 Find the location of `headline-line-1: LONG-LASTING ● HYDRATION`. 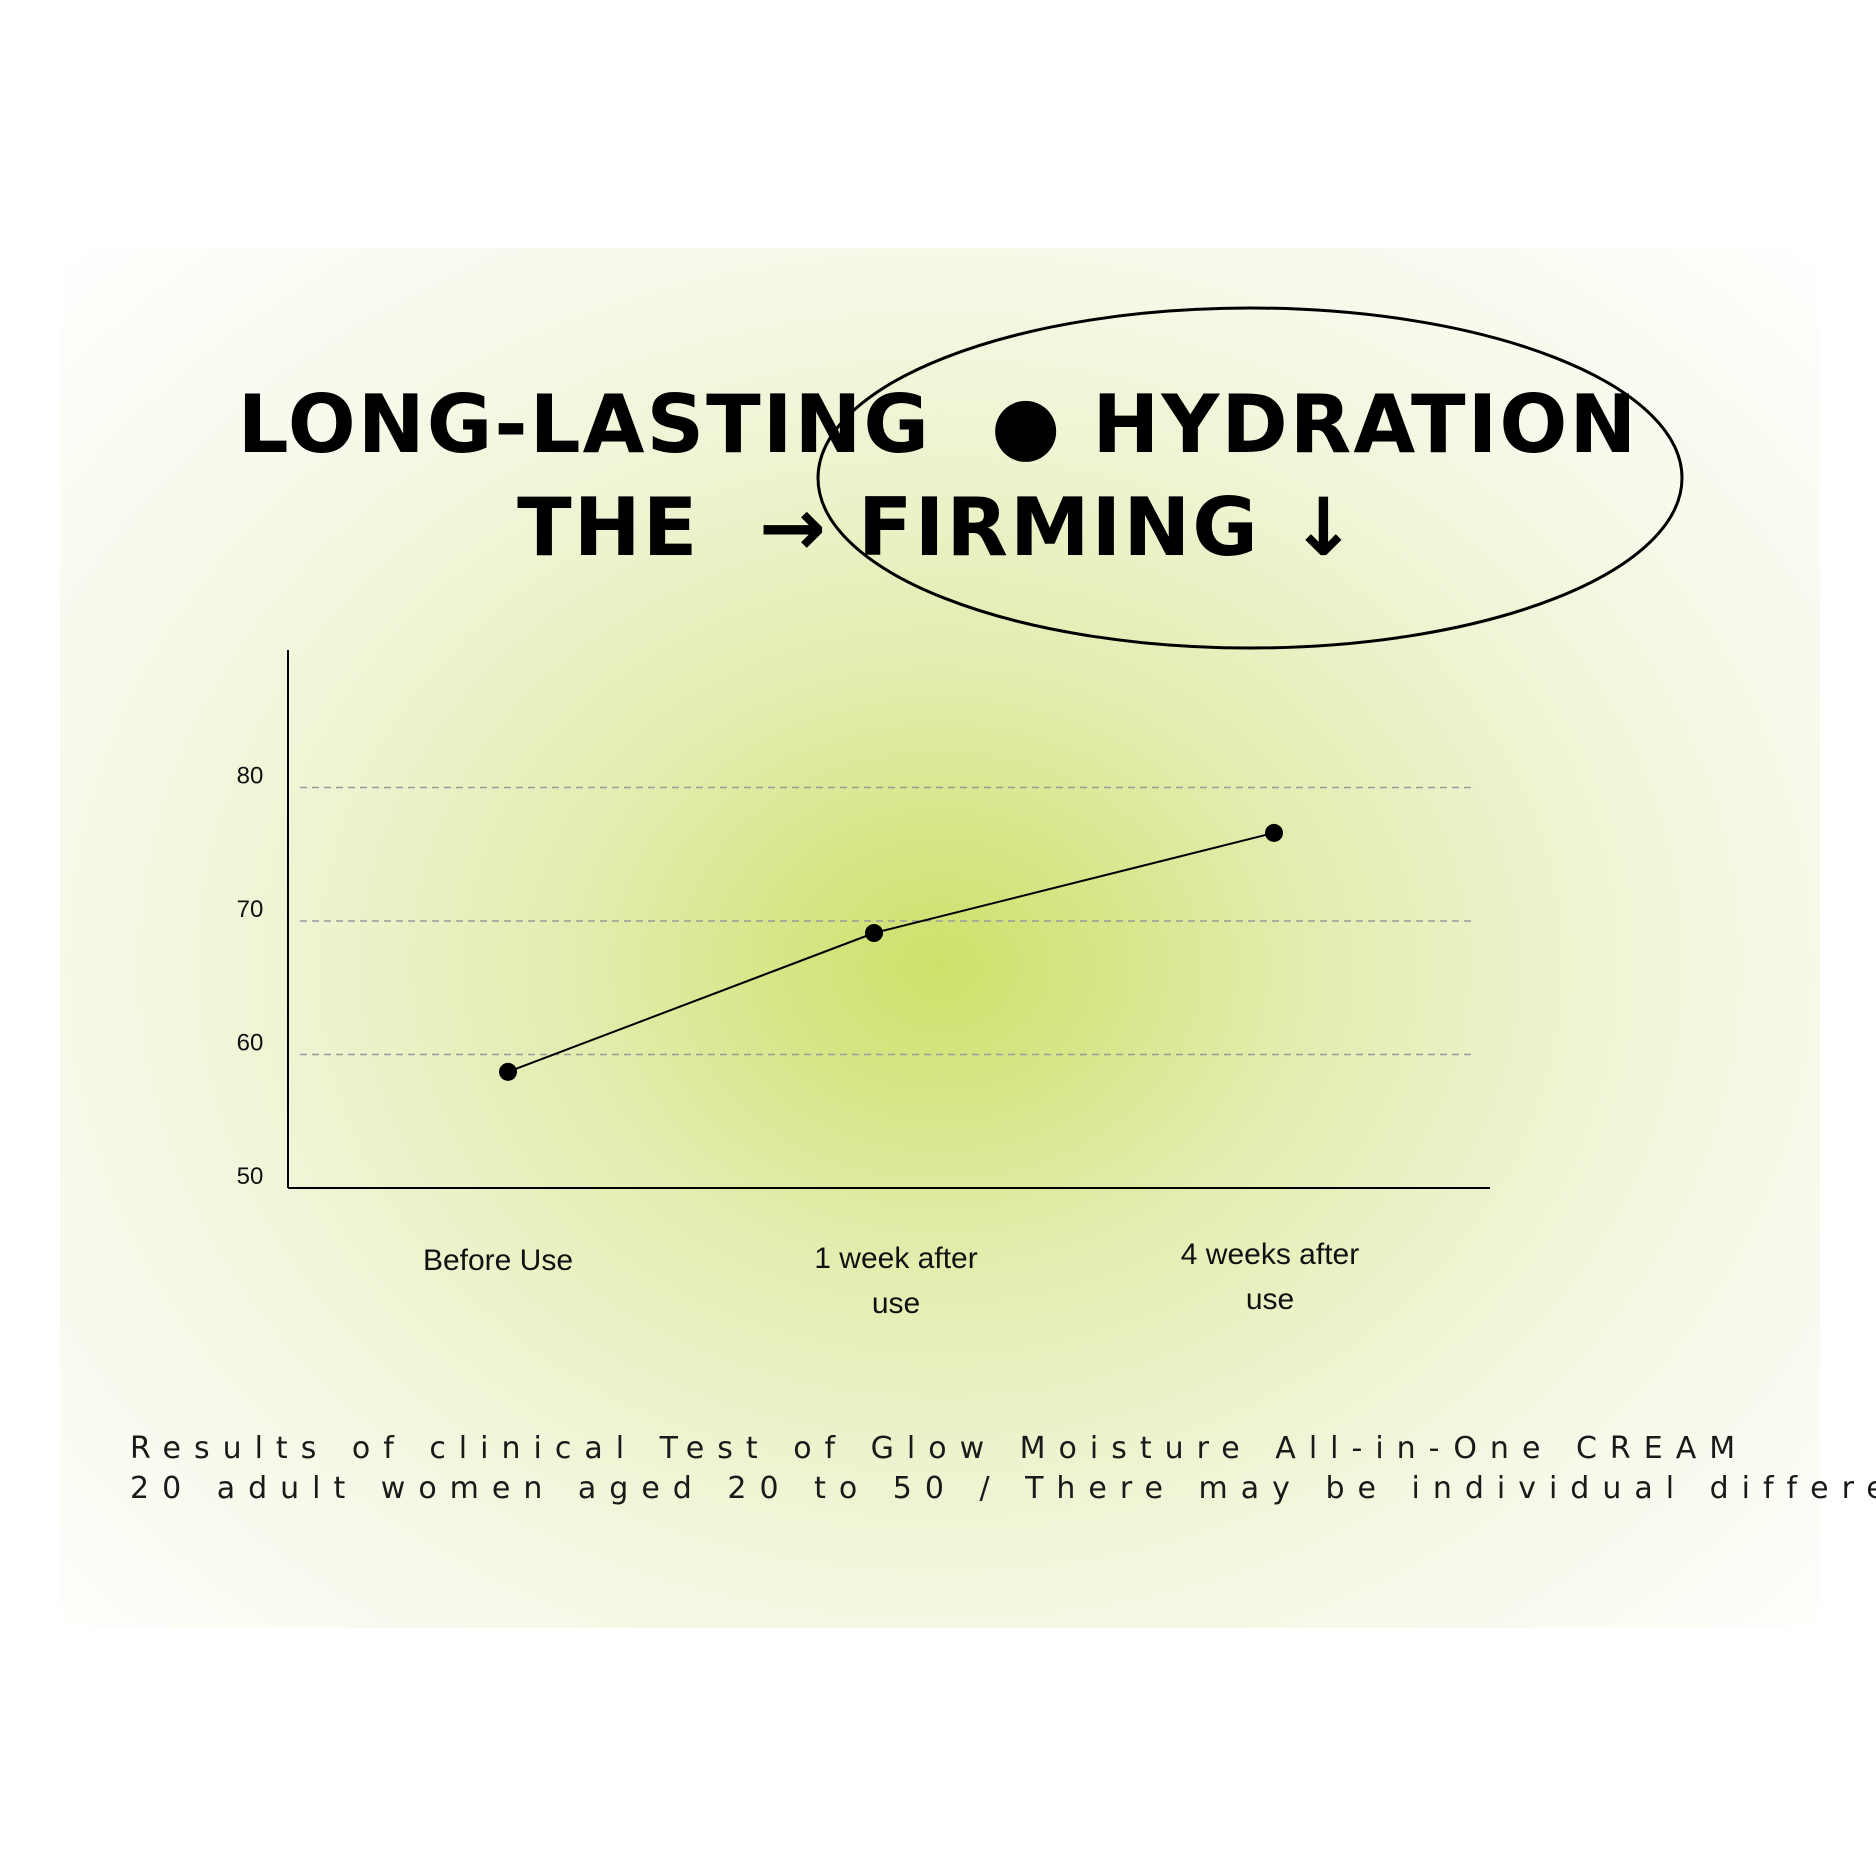

headline-line-1: LONG-LASTING ● HYDRATION is located at coordinates (938, 424).